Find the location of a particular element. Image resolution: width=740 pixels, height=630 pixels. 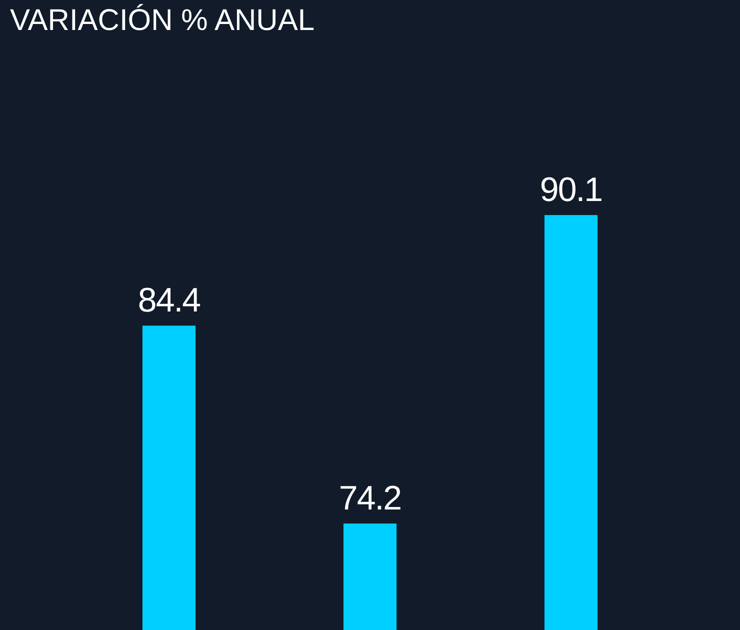

chart-title: VARIACIÓN % ANUAL is located at coordinates (162, 20).